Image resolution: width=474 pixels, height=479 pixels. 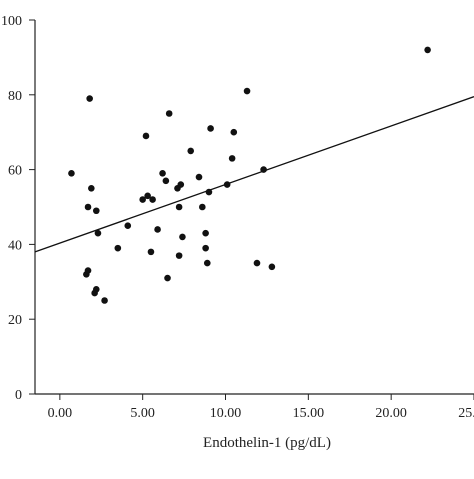 What do you see at coordinates (226, 413) in the screenshot?
I see `x-tick-label: 10.00` at bounding box center [226, 413].